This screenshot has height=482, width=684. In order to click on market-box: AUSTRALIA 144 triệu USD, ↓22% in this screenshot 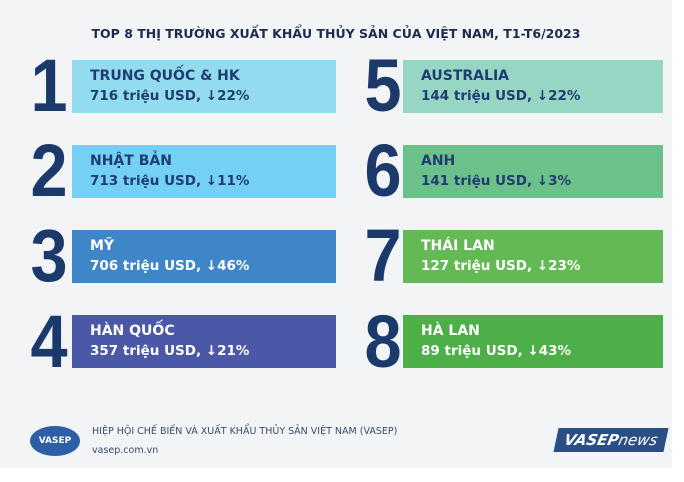, I will do `click(533, 86)`.